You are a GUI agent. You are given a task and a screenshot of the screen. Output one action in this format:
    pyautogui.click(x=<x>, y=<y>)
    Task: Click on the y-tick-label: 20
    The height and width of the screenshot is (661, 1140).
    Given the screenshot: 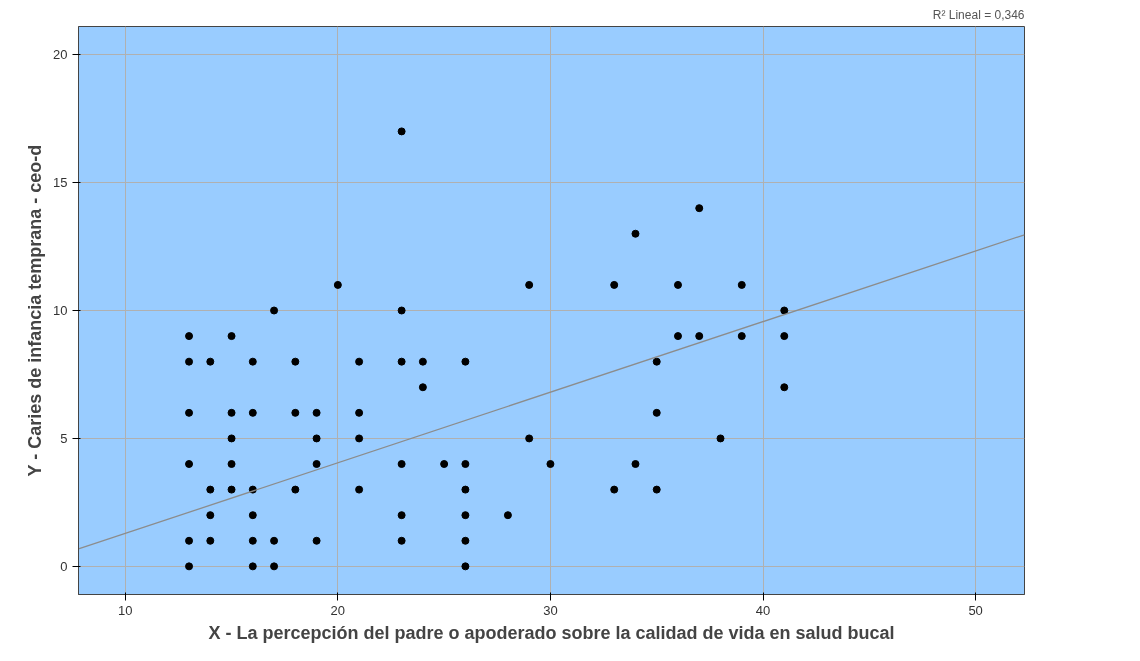 What is the action you would take?
    pyautogui.click(x=60, y=55)
    